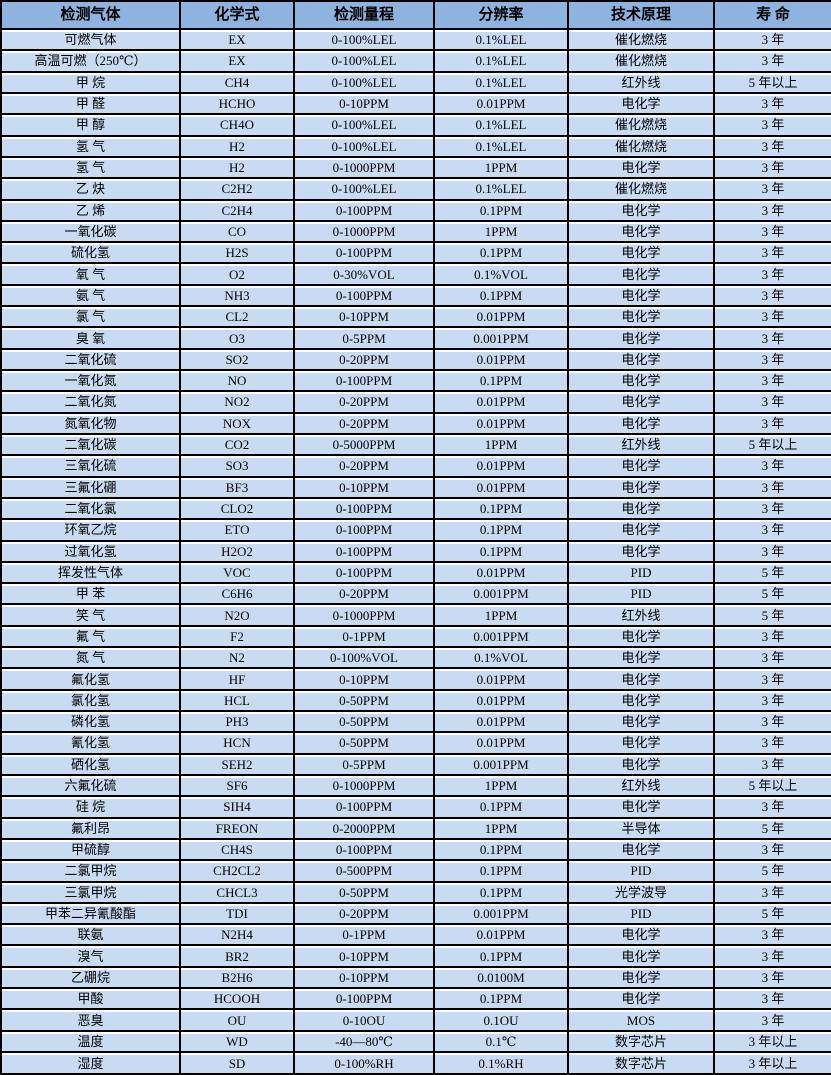 This screenshot has height=1075, width=831. Describe the element at coordinates (415, 1063) in the screenshot. I see `table-row: 湿度 SD 0-100%RH 0.1%RH 数字芯片 3 年以上` at that location.